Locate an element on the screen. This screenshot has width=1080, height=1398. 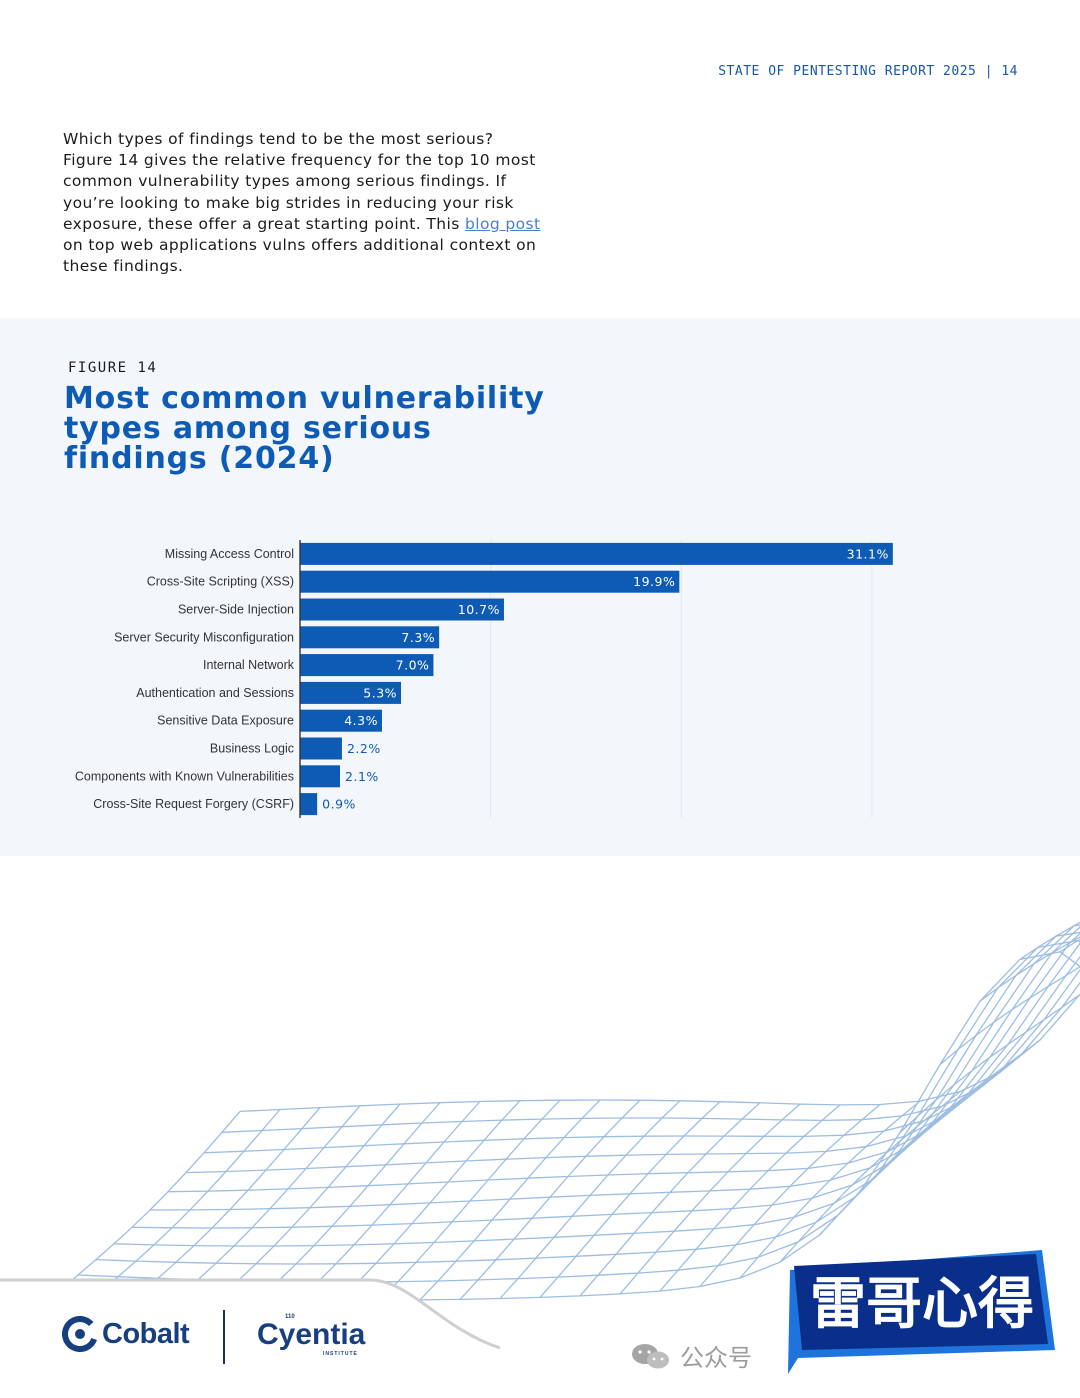
category-label: Internal Network is located at coordinates (249, 665).